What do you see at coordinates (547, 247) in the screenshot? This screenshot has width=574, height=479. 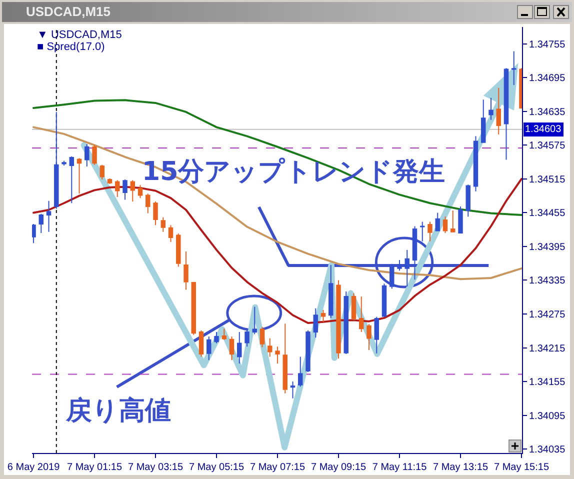 I see `y-tick-label: 1.34395` at bounding box center [547, 247].